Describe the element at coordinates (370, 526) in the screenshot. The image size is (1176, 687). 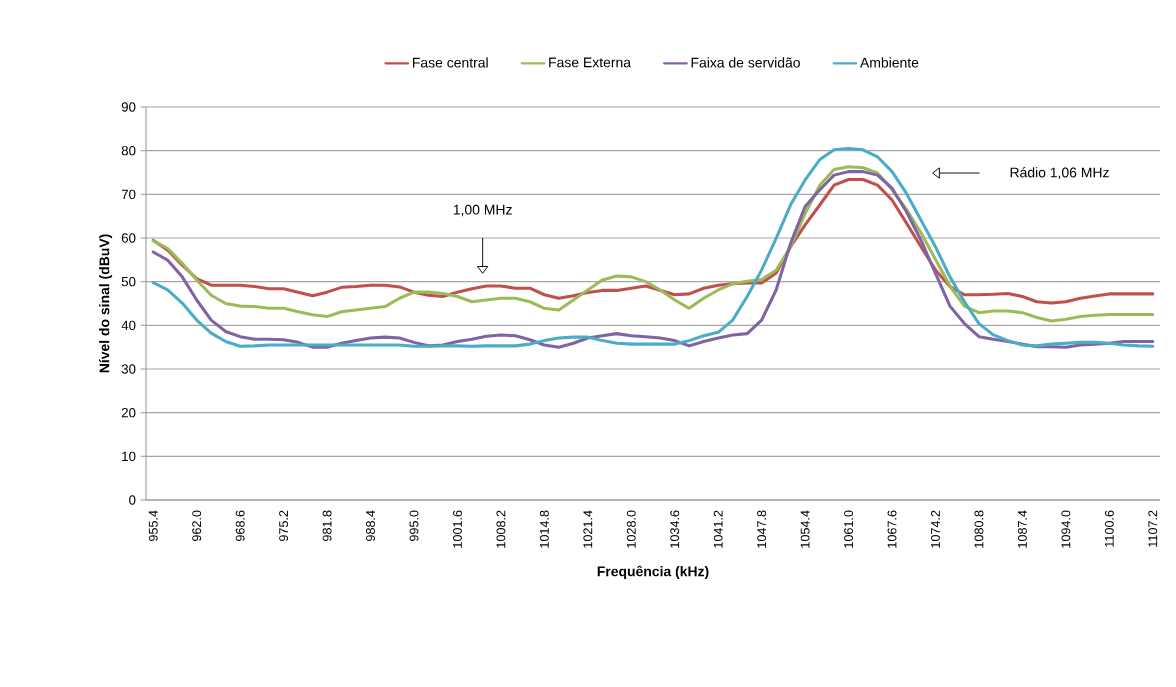
I see `x-tick-label: 988.4` at that location.